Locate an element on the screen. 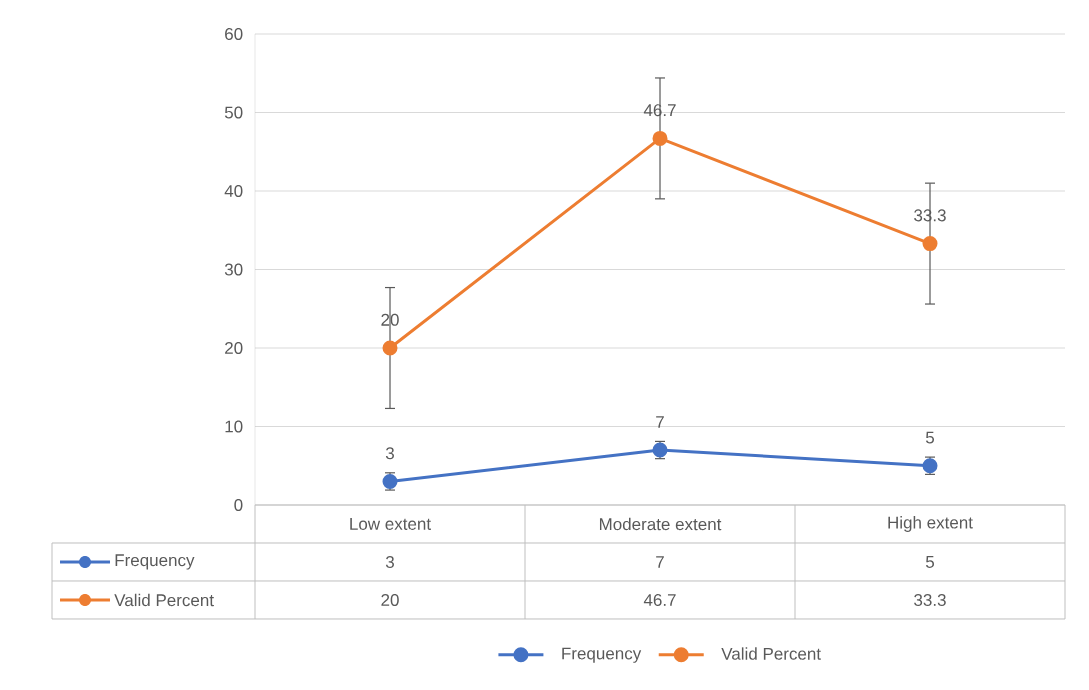 The height and width of the screenshot is (690, 1089). data-label: 3 is located at coordinates (389, 562).